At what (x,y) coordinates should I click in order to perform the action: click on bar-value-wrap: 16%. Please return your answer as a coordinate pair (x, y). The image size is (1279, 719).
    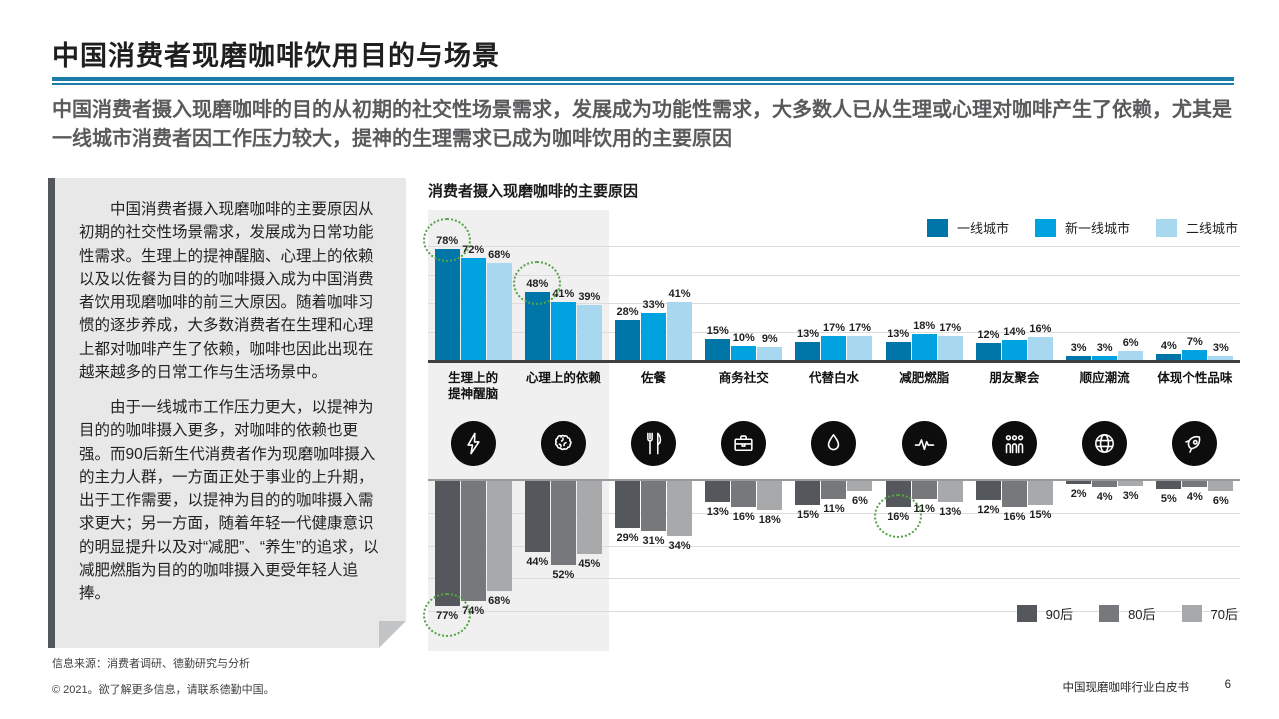
    Looking at the image, I should click on (1040, 328).